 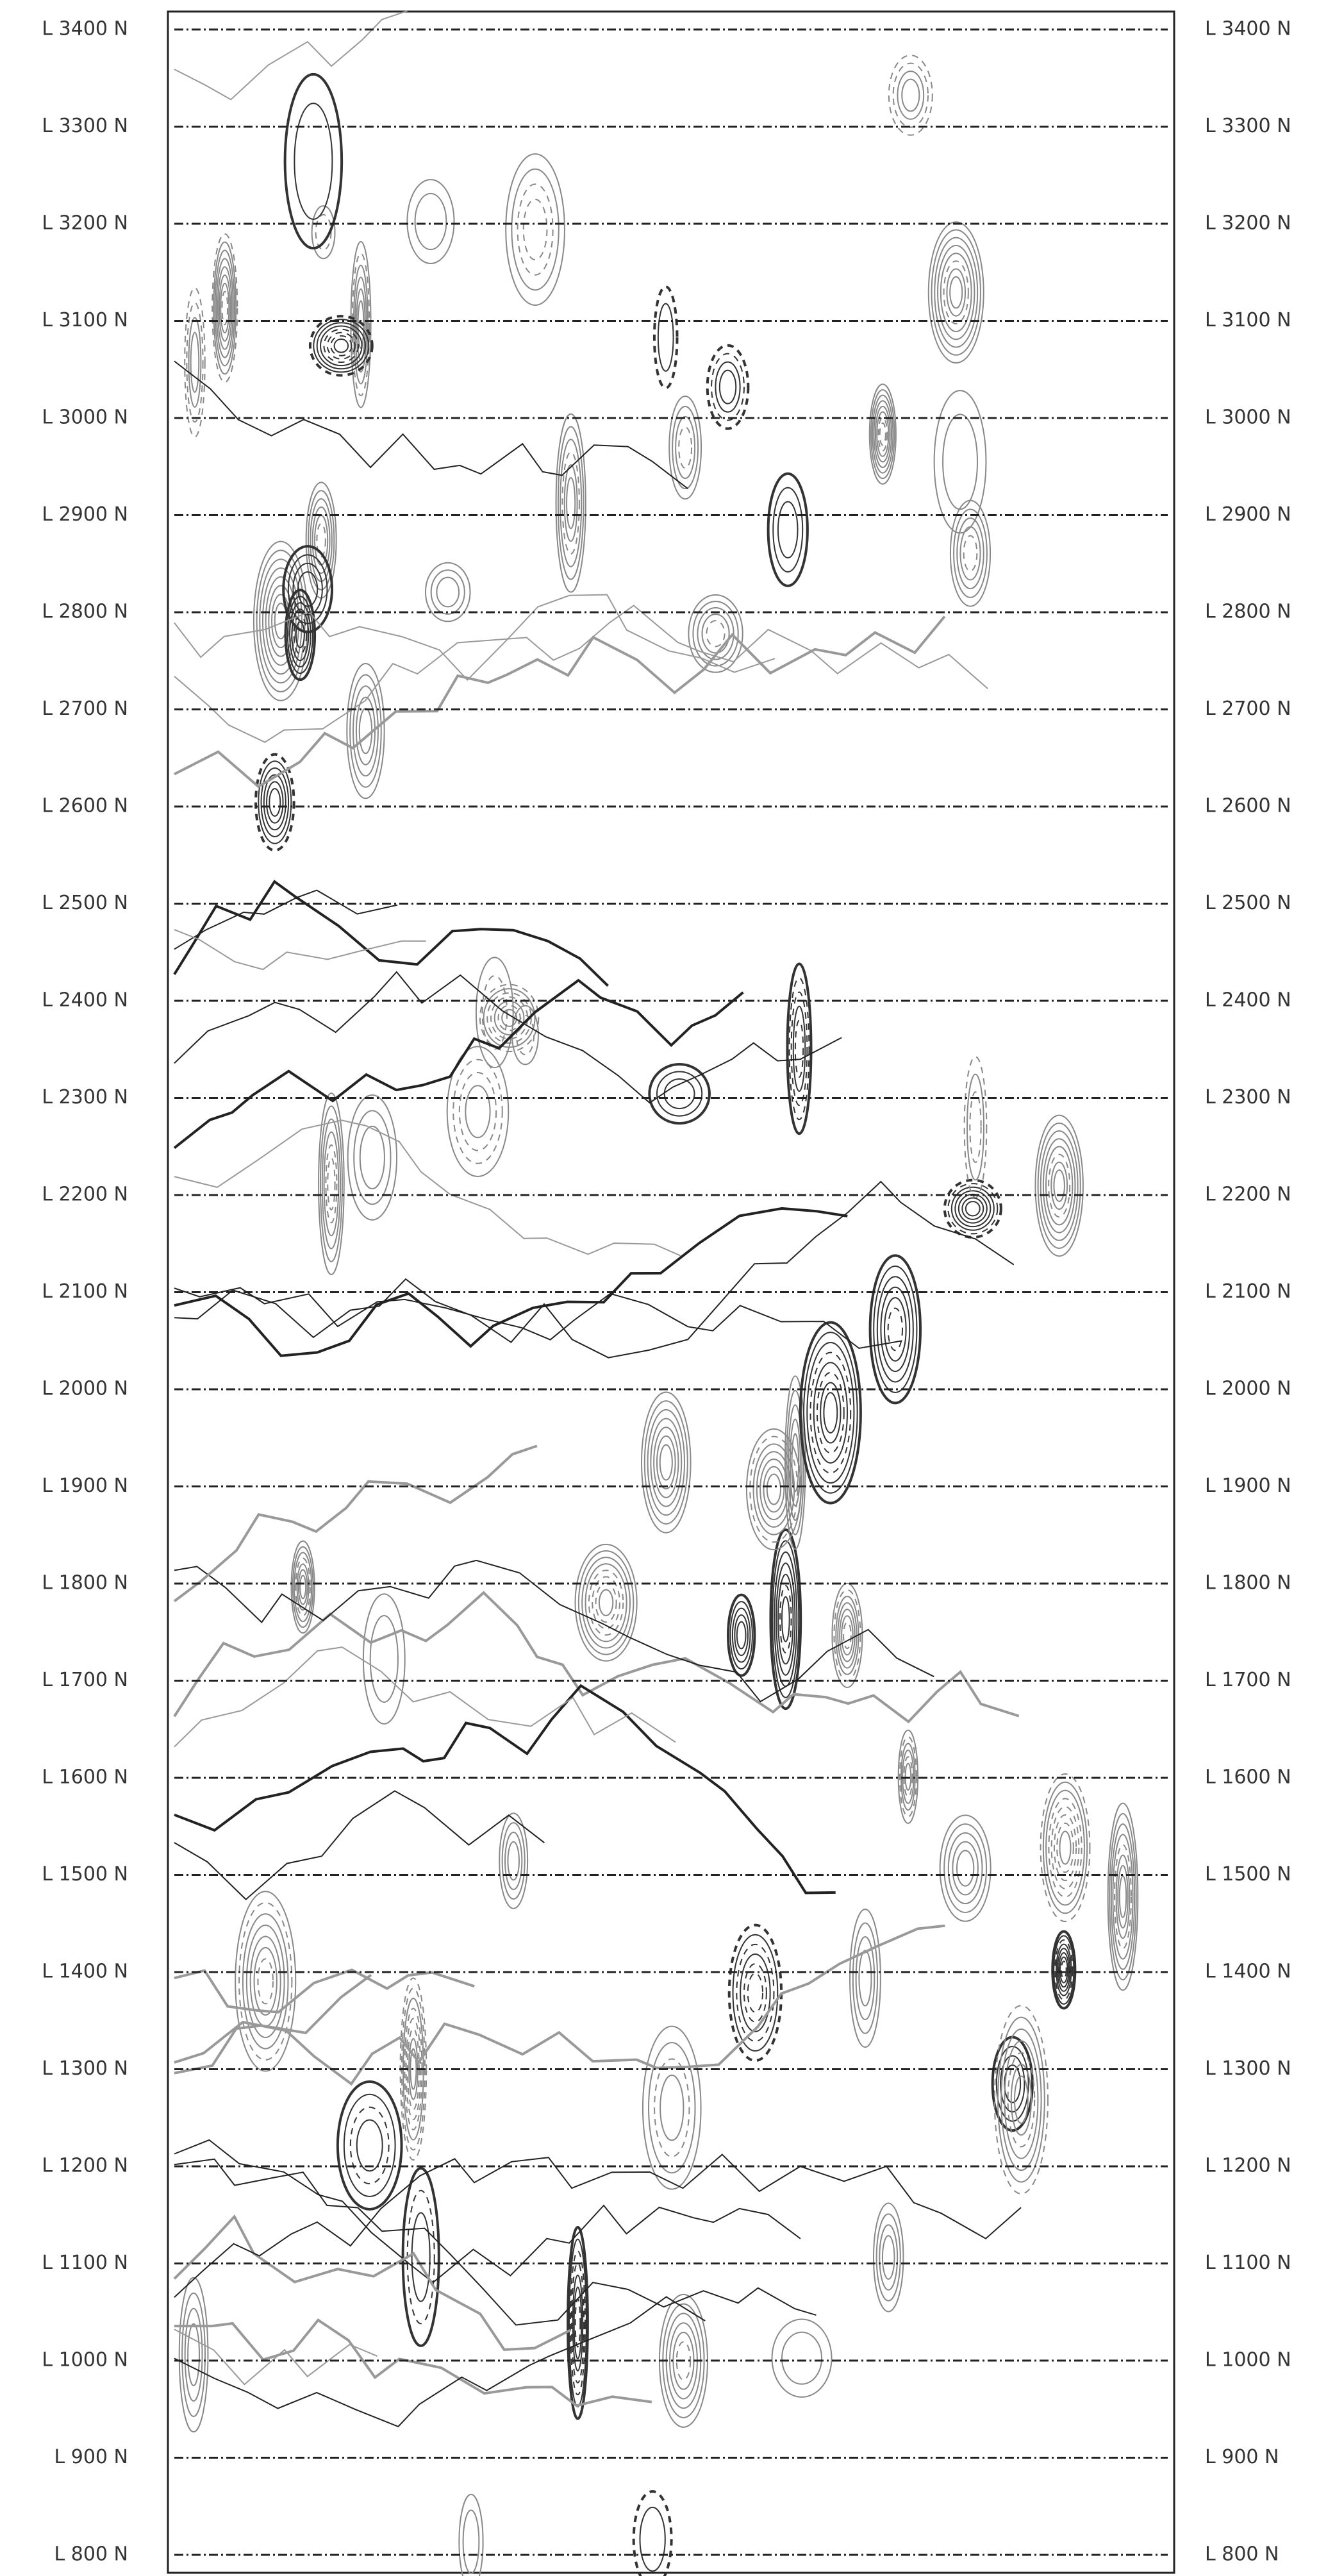 What do you see at coordinates (1248, 1874) in the screenshot?
I see `line-label-right: L 1500 N` at bounding box center [1248, 1874].